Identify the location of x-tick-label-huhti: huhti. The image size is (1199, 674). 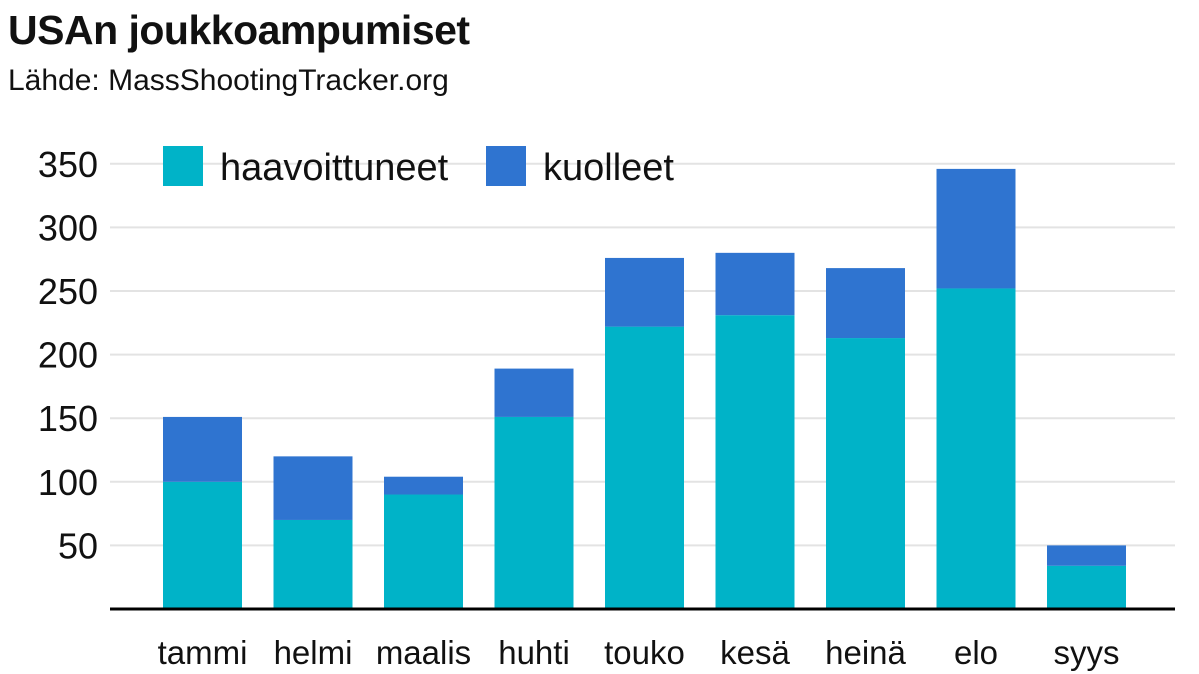
(534, 652).